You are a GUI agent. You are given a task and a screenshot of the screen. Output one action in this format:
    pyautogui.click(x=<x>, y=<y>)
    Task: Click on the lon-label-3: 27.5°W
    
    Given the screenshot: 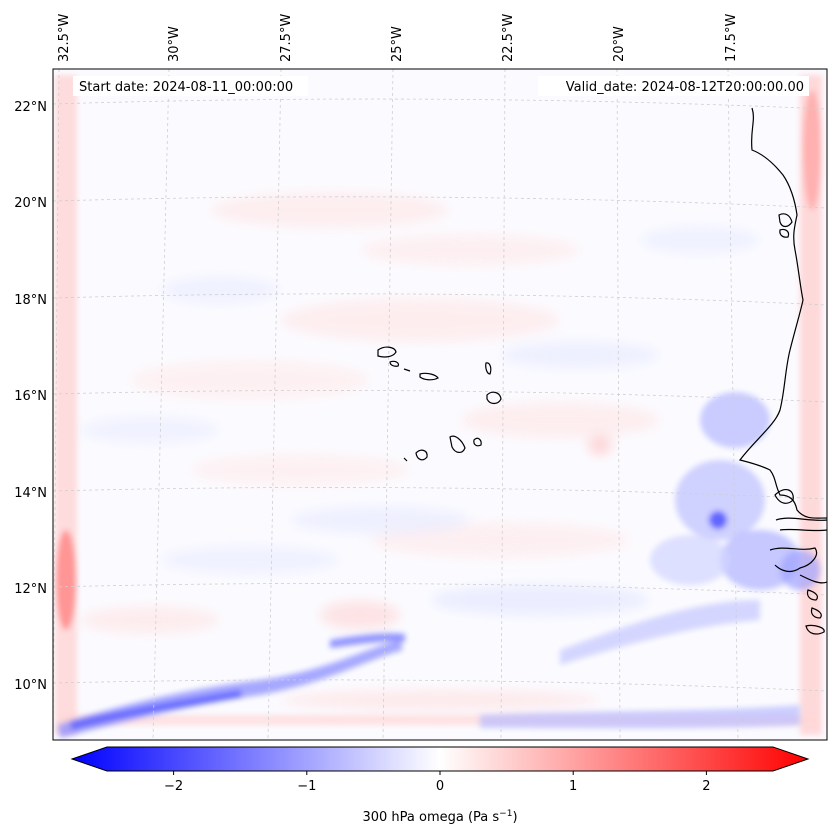 What is the action you would take?
    pyautogui.click(x=286, y=38)
    